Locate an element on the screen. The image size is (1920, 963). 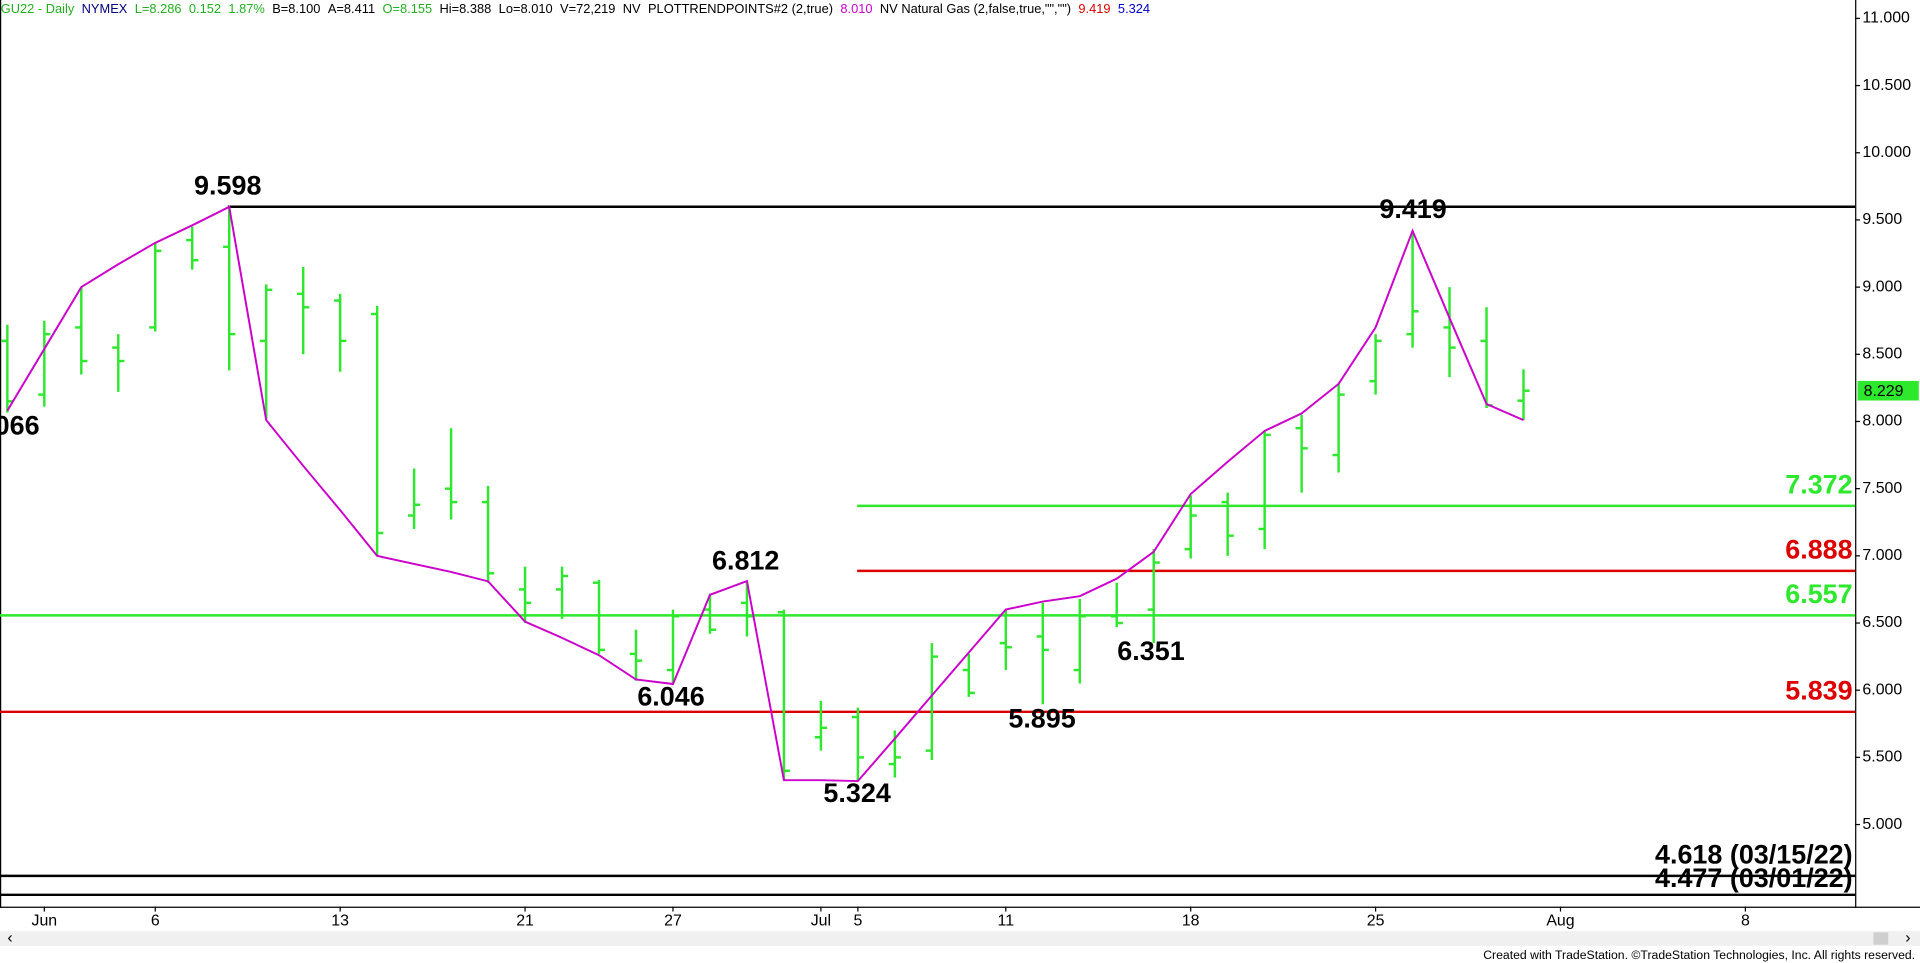
y-tick-label: 6.000 is located at coordinates (1882, 689).